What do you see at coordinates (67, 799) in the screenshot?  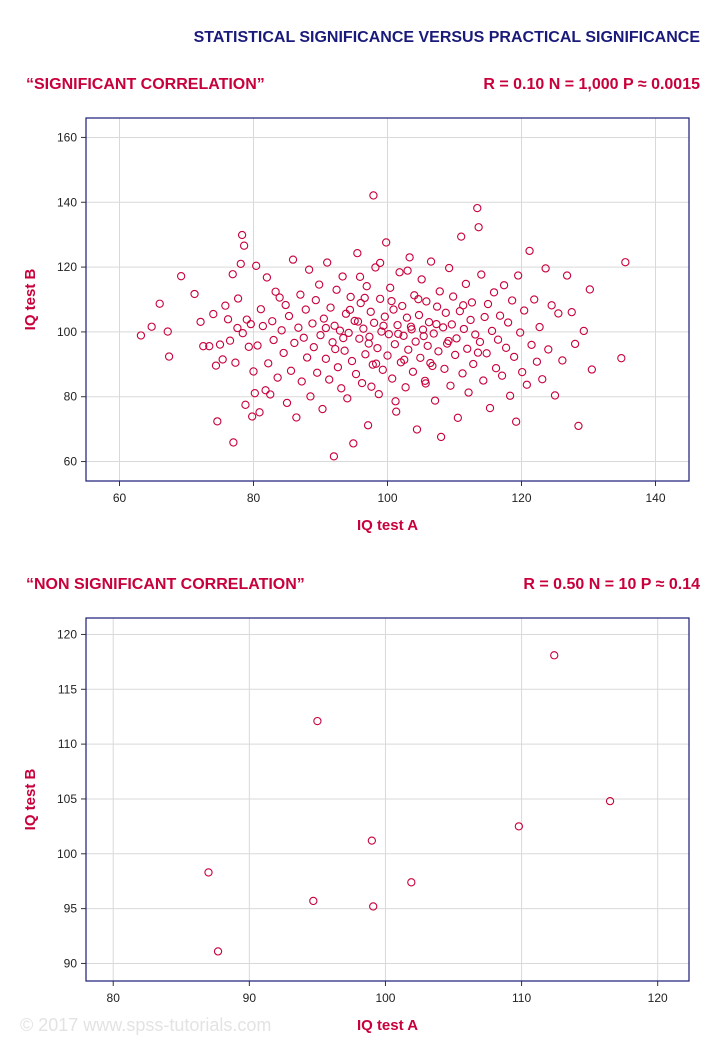 I see `y-tick-label: 105` at bounding box center [67, 799].